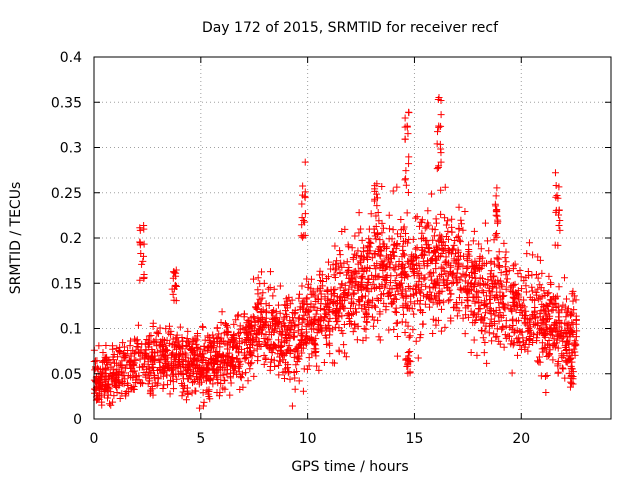 The image size is (640, 480). I want to click on y-tick-label: 0.25, so click(66, 194).